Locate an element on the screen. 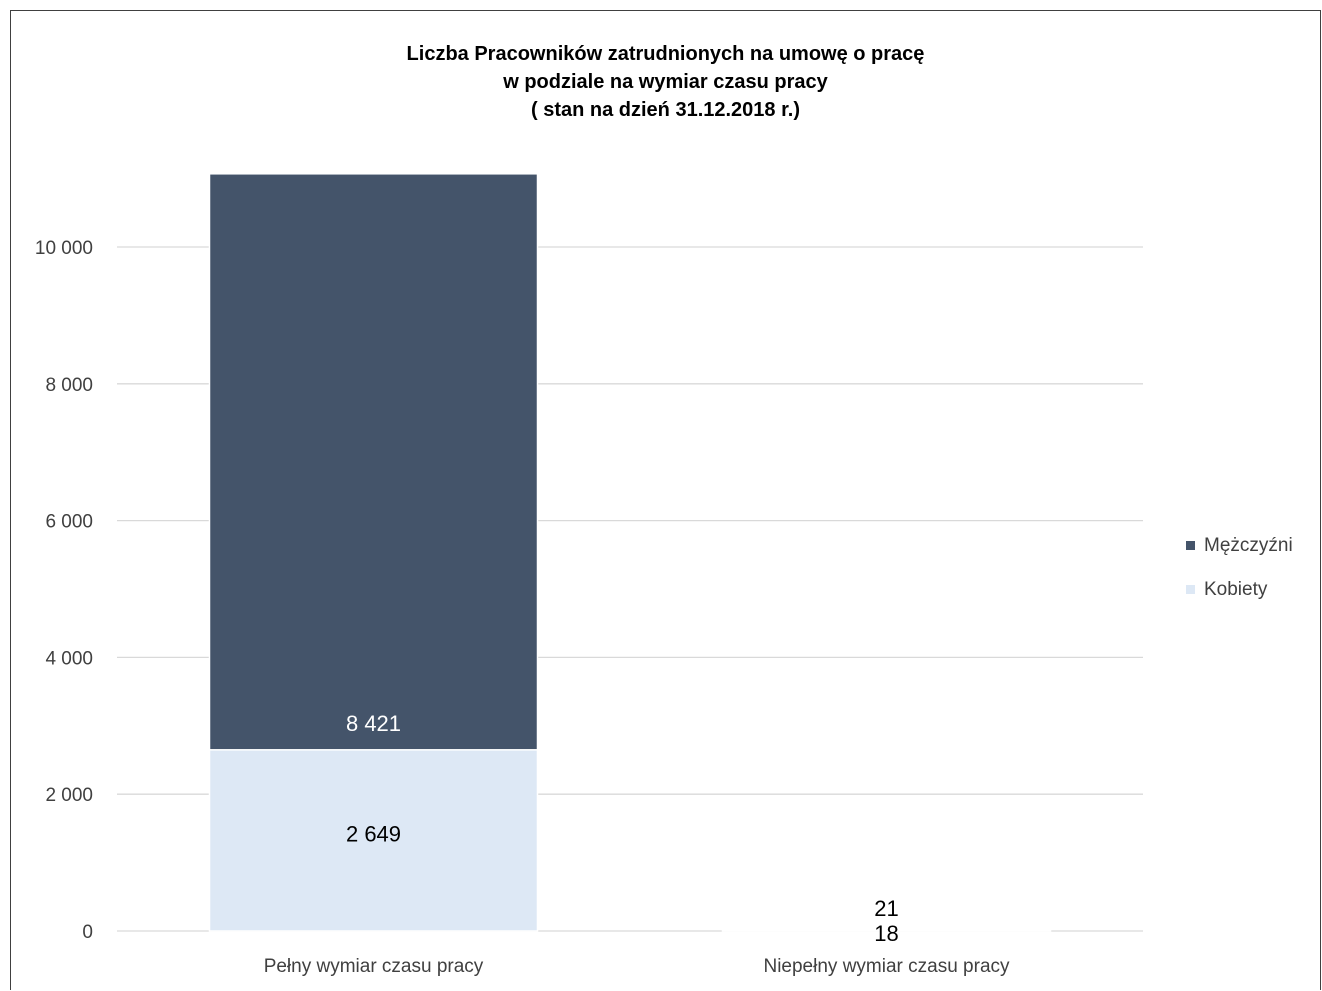 This screenshot has width=1322, height=991. y-tick-label: 2 000 is located at coordinates (69, 795).